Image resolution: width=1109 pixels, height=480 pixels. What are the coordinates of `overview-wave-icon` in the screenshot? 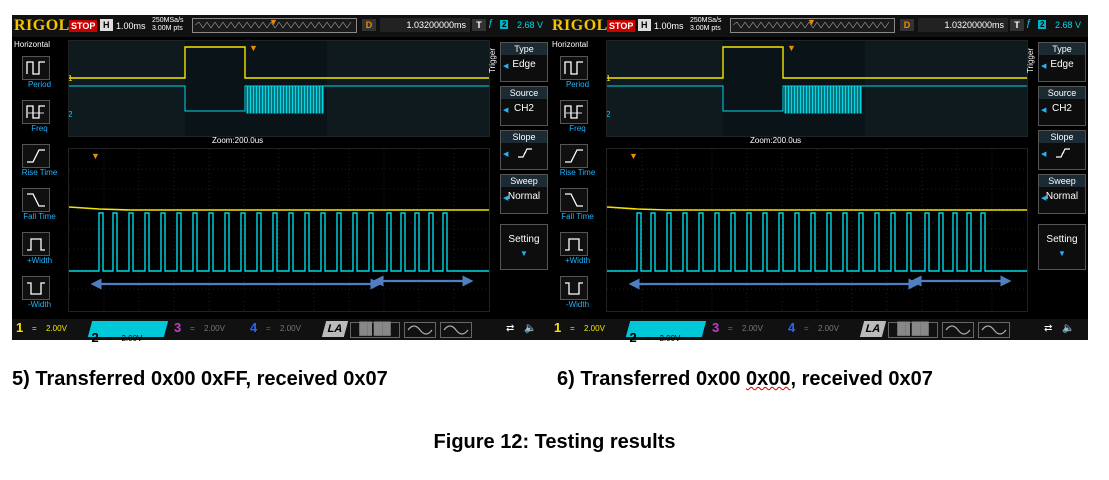 It's located at (811, 25).